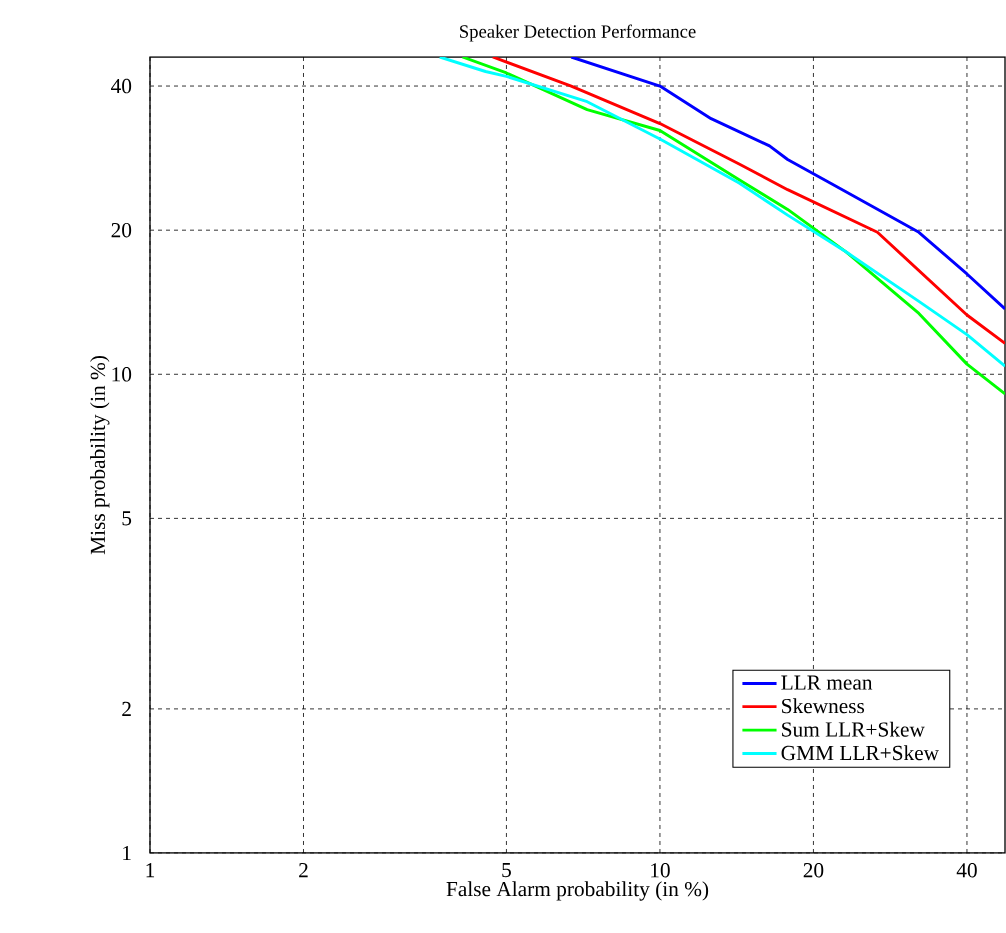 This screenshot has height=933, width=1006. What do you see at coordinates (860, 753) in the screenshot?
I see `legend-label: GMM LLR+Skew` at bounding box center [860, 753].